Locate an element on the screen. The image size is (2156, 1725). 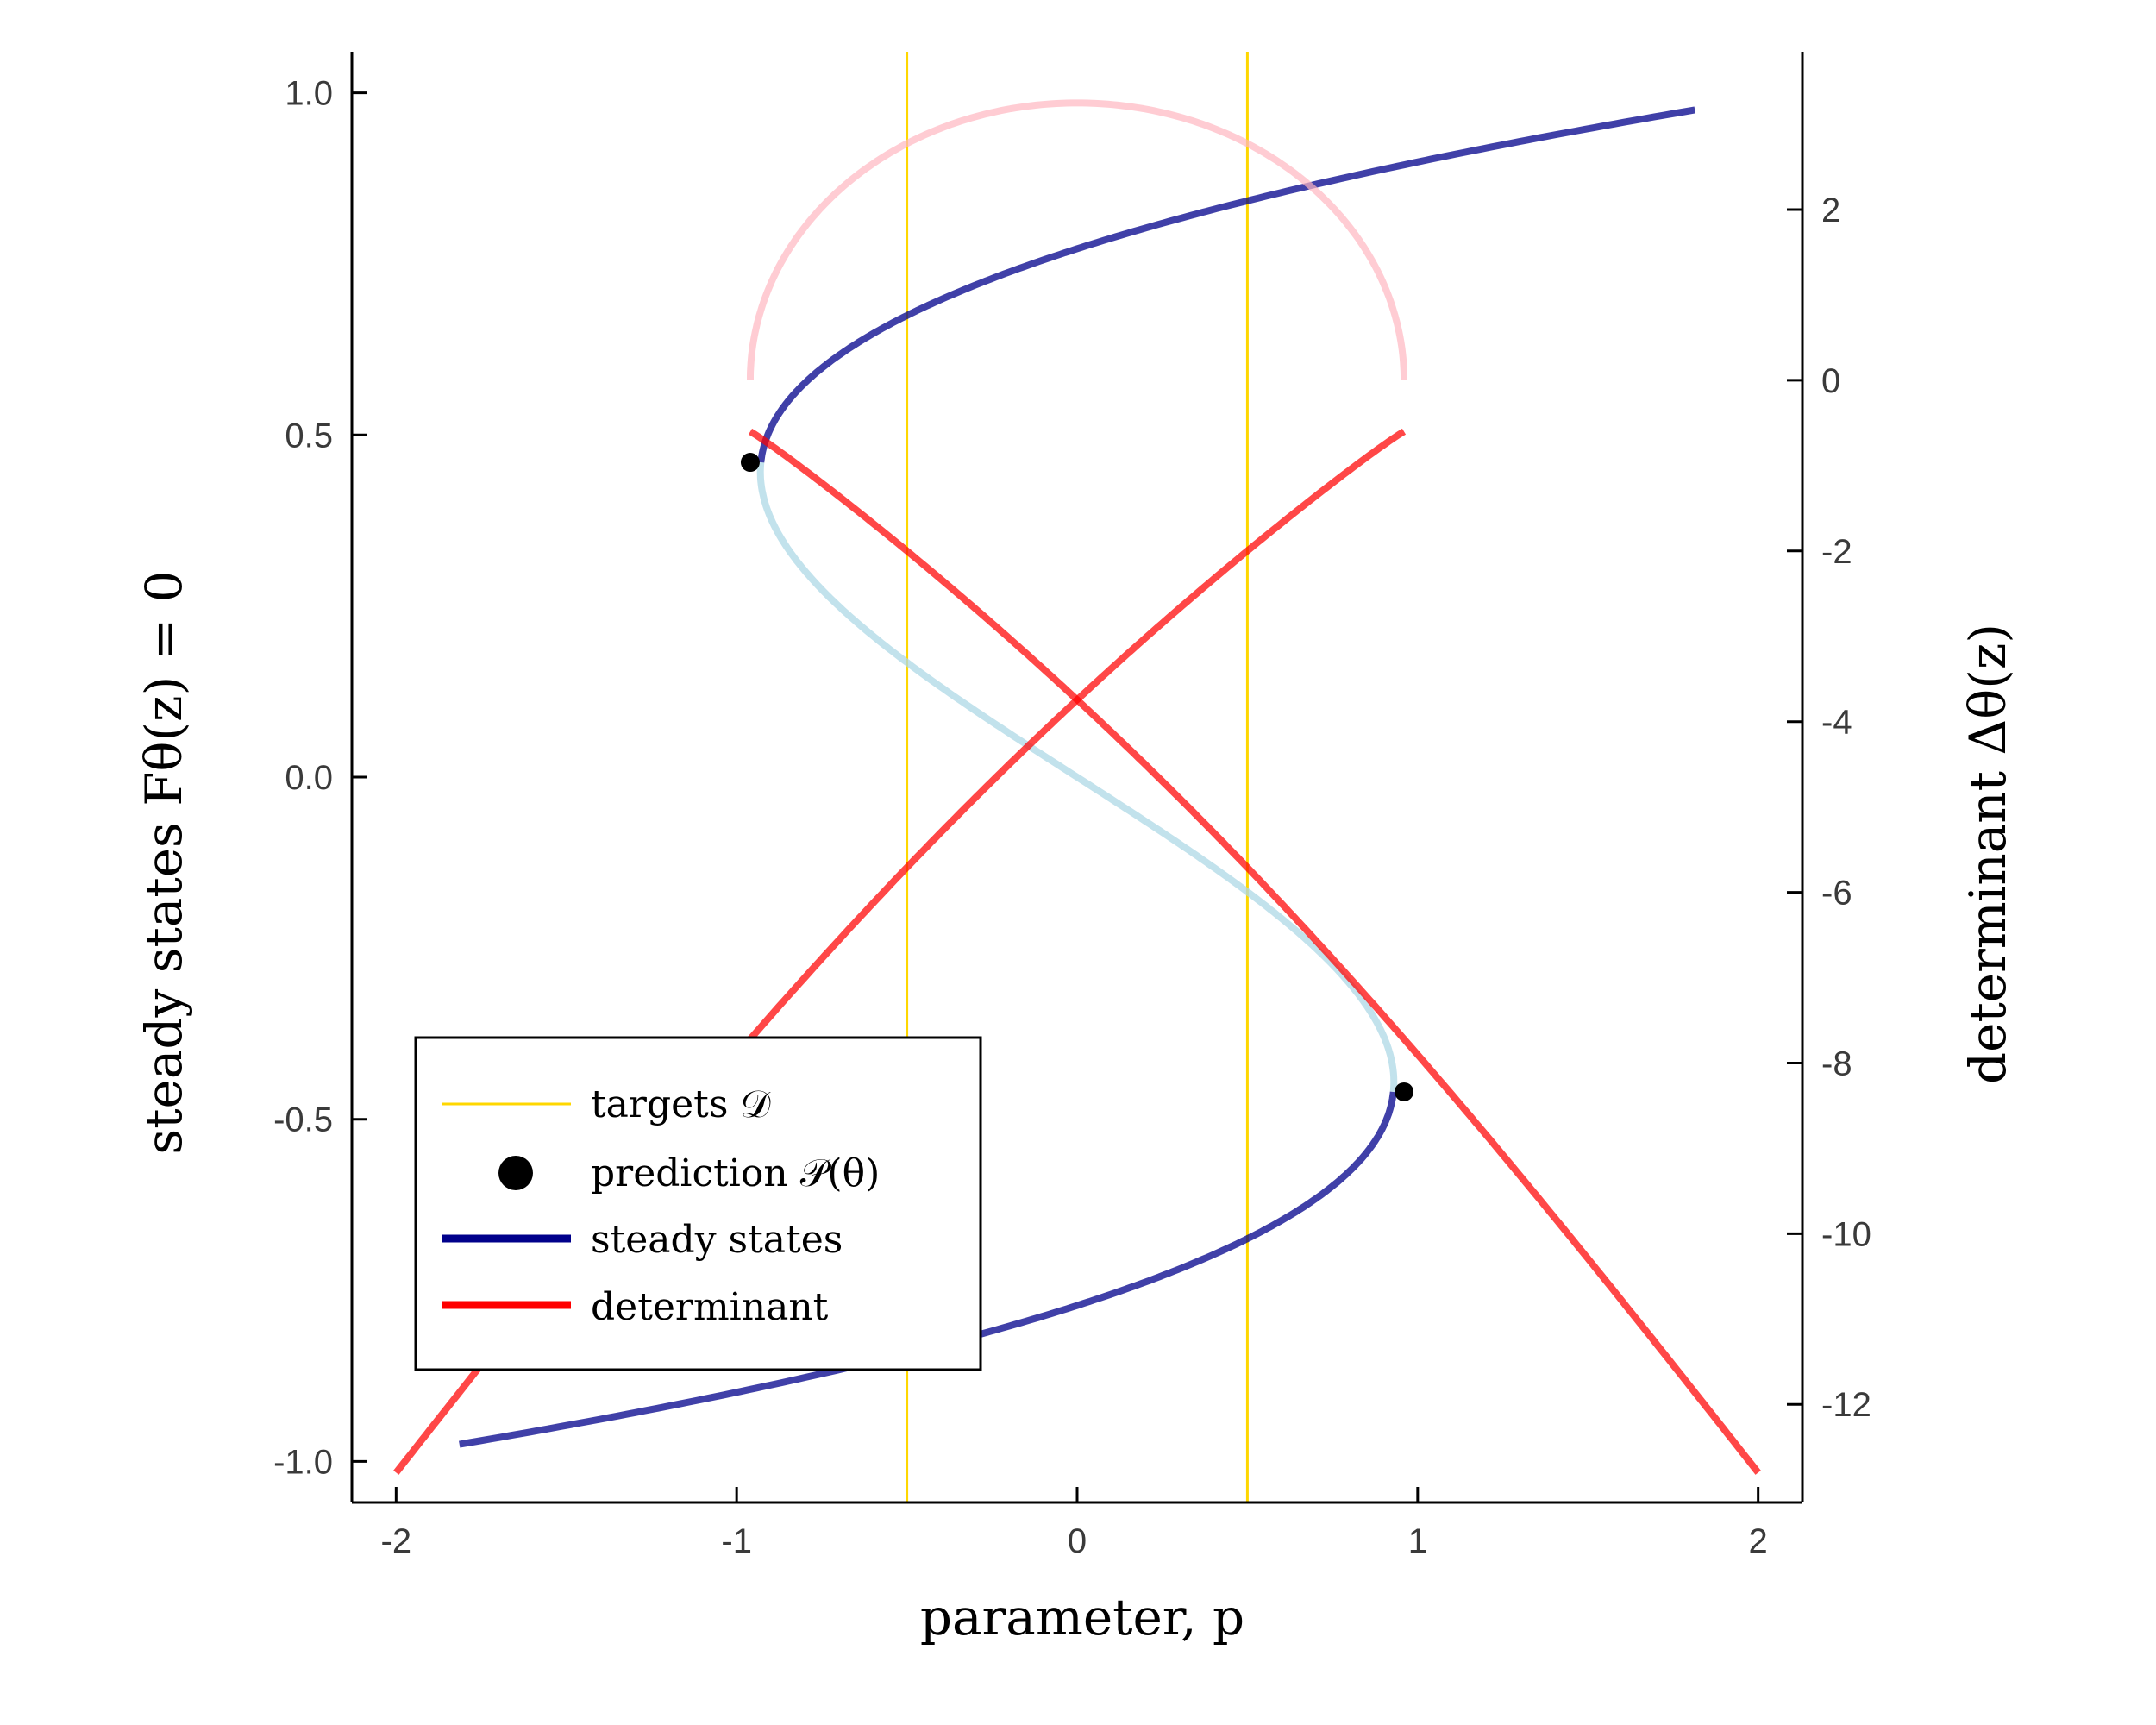
x-tick-label-4: 2 is located at coordinates (1758, 1541).